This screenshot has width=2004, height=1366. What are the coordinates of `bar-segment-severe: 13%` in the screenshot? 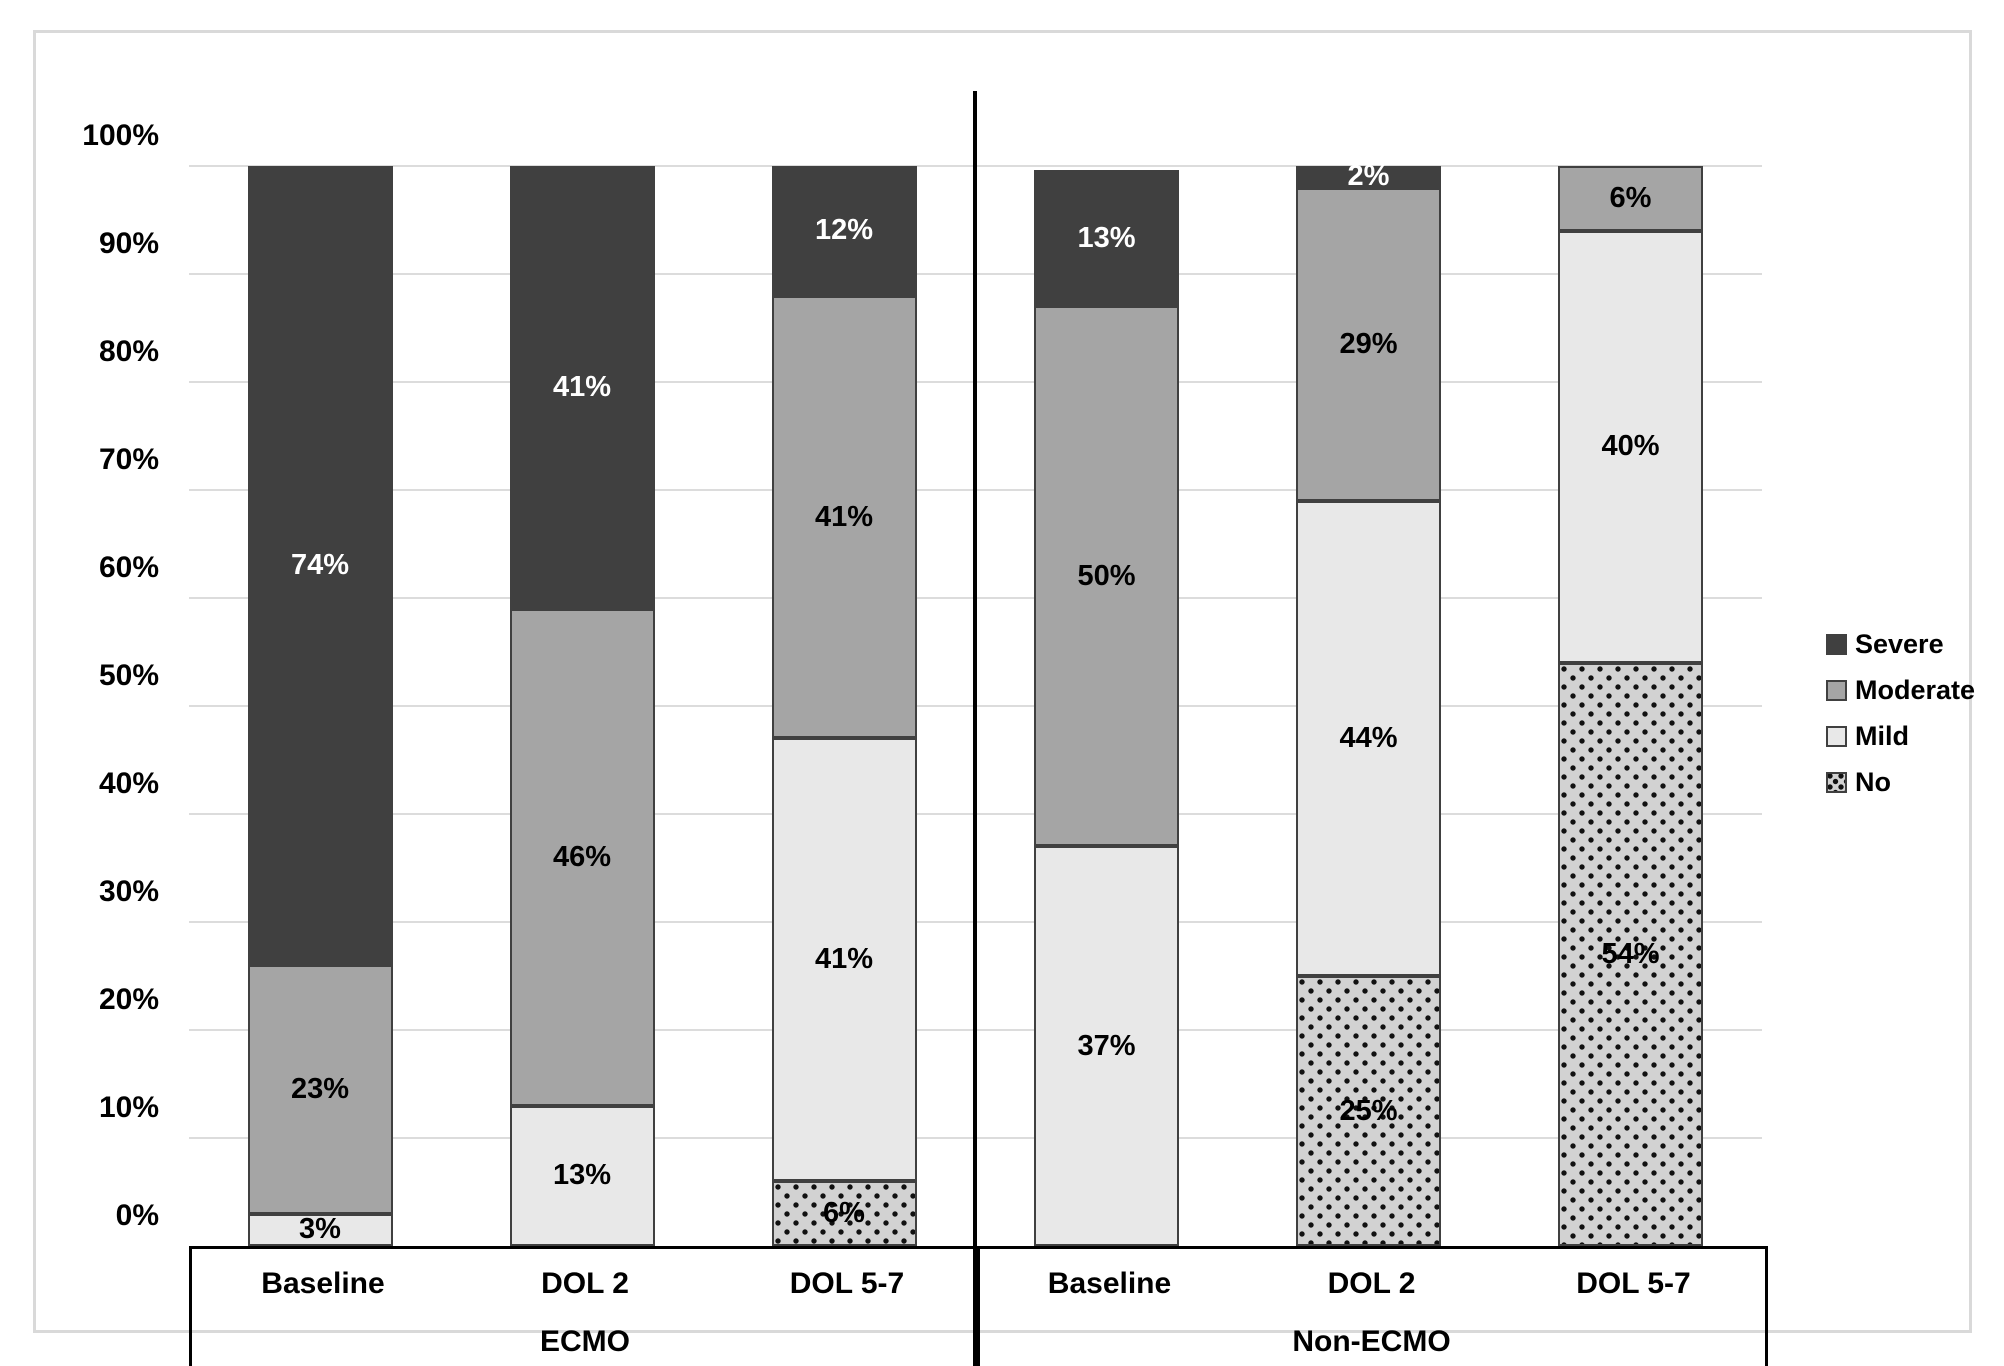 It's located at (1106, 238).